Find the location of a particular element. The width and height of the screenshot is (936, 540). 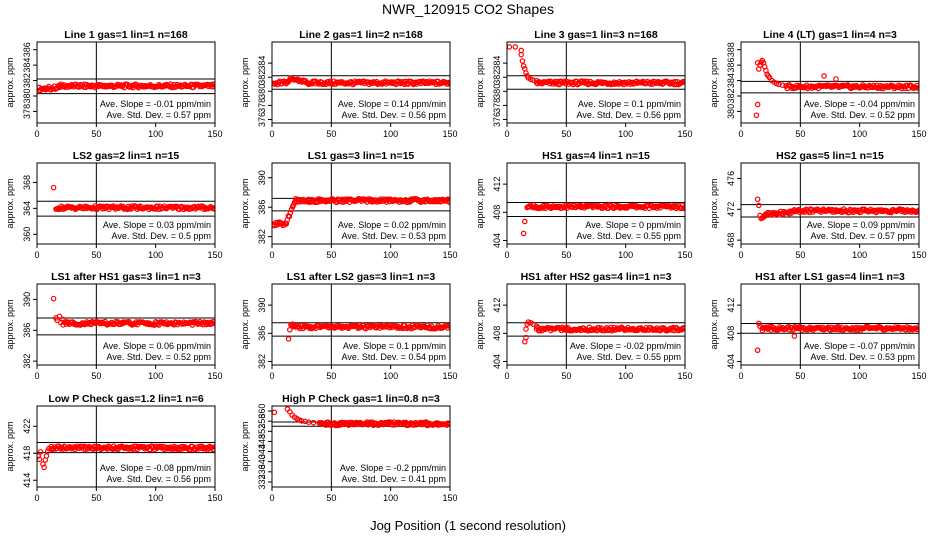

ave-slope-label: Ave. Slope = -0.04 ppm/min is located at coordinates (859, 104).